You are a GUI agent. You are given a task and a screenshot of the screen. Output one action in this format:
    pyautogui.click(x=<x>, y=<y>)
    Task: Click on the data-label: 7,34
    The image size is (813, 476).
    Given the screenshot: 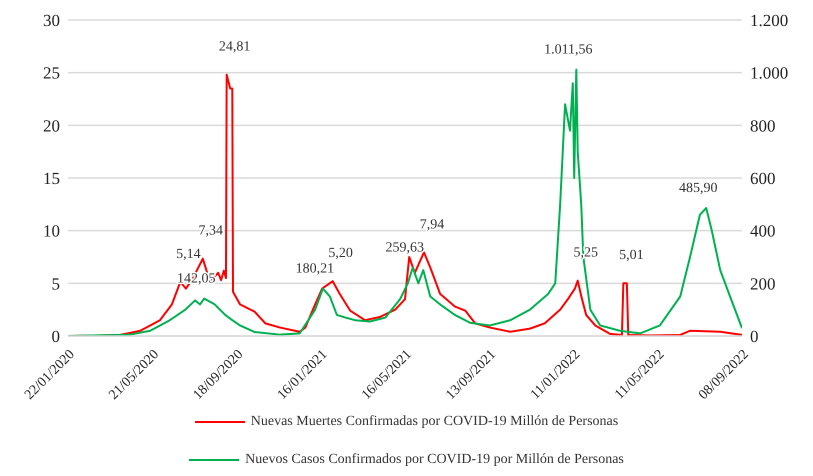 What is the action you would take?
    pyautogui.click(x=211, y=231)
    